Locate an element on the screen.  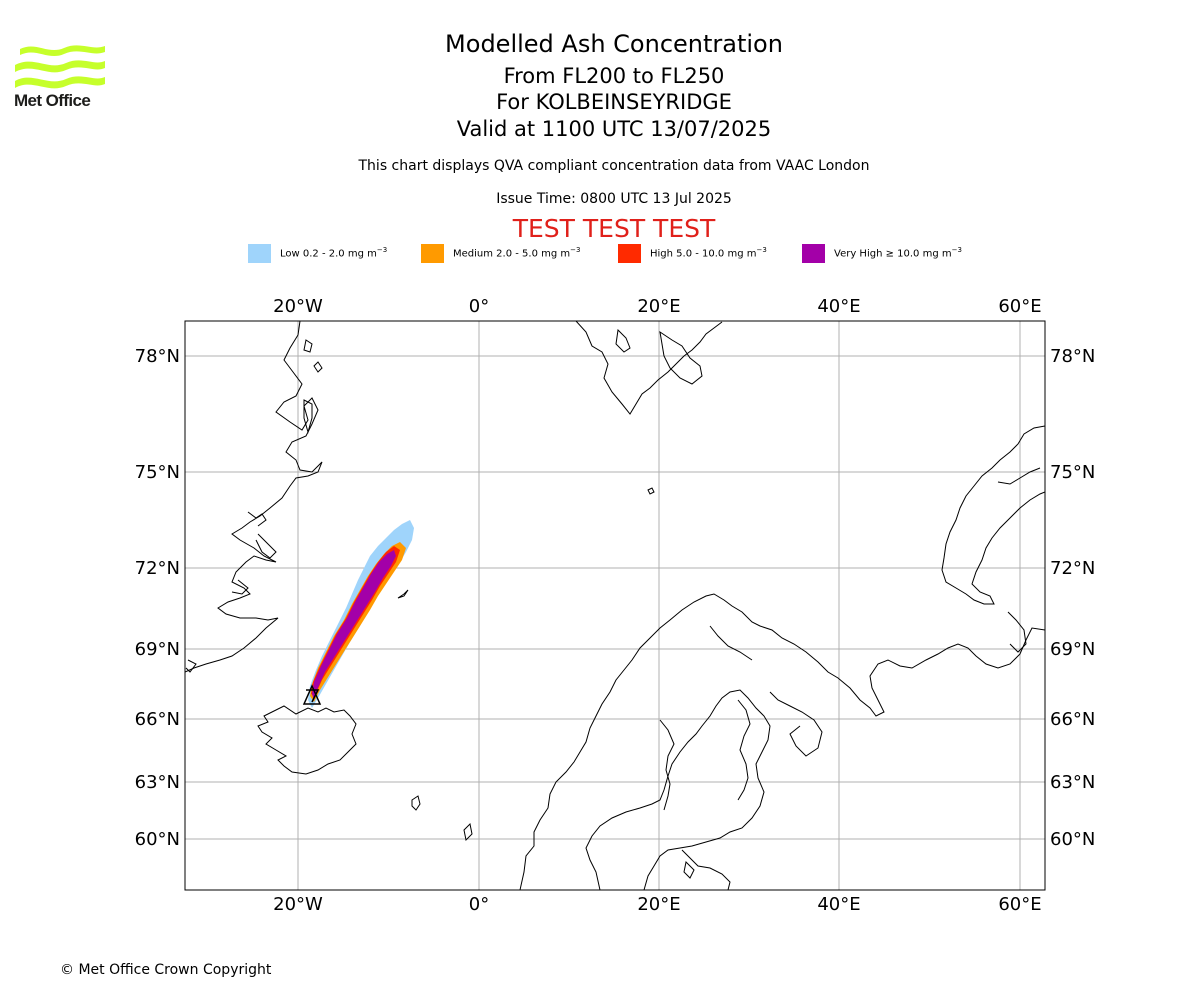
greenland-coastline is located at coordinates (254, 497).